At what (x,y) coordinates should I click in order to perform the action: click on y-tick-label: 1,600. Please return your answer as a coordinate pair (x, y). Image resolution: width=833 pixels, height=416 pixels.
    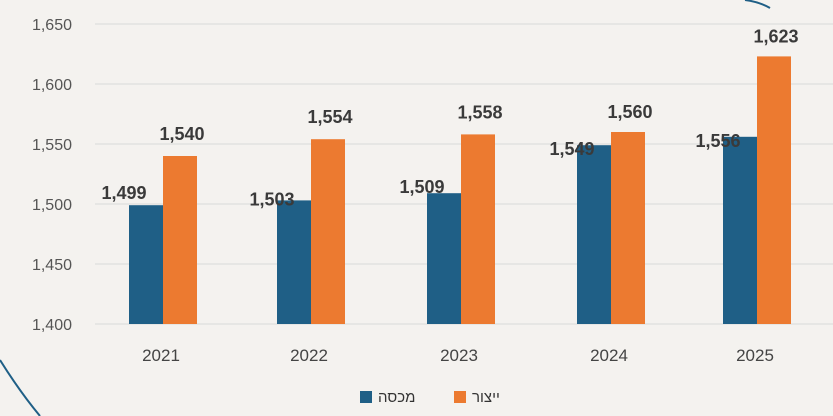
    Looking at the image, I should click on (52, 85).